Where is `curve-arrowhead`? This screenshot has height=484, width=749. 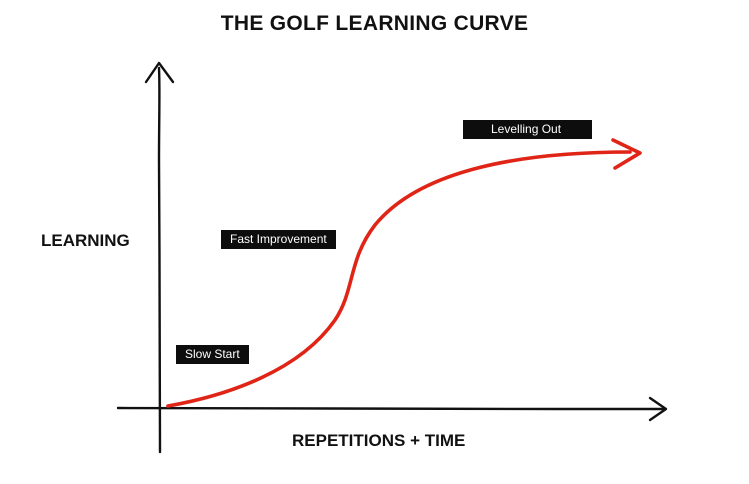
curve-arrowhead is located at coordinates (626, 154).